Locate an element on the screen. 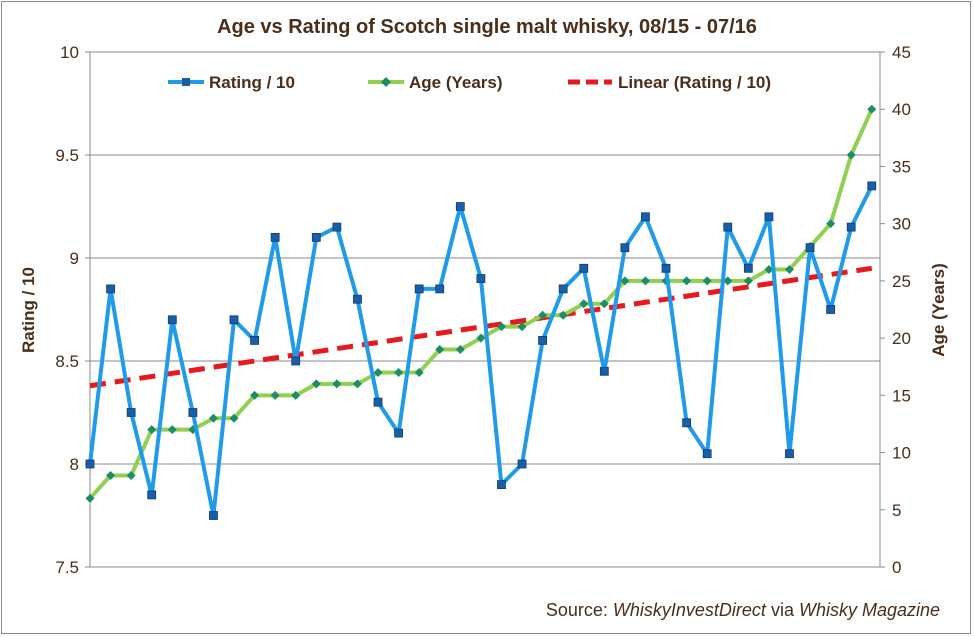 This screenshot has height=637, width=974. left-tick-label: 9.5 is located at coordinates (67, 155).